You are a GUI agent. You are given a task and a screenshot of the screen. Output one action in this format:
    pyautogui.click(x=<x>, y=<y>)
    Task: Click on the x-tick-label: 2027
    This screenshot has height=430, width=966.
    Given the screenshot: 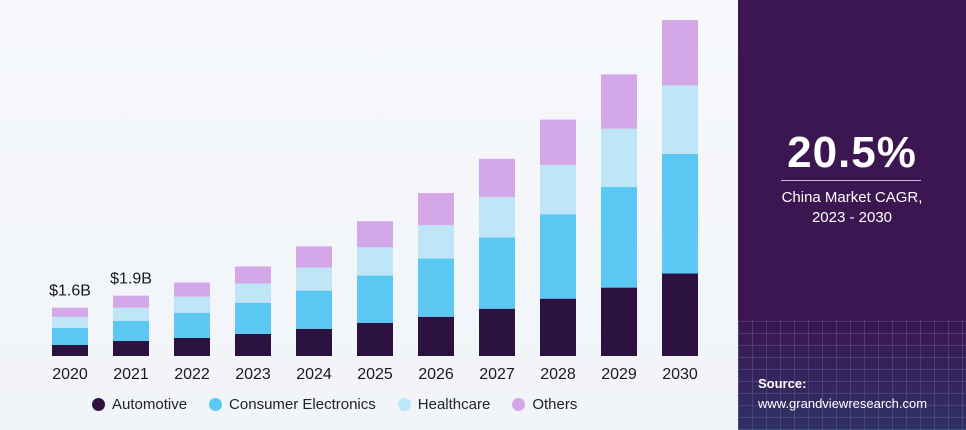 What is the action you would take?
    pyautogui.click(x=497, y=374)
    